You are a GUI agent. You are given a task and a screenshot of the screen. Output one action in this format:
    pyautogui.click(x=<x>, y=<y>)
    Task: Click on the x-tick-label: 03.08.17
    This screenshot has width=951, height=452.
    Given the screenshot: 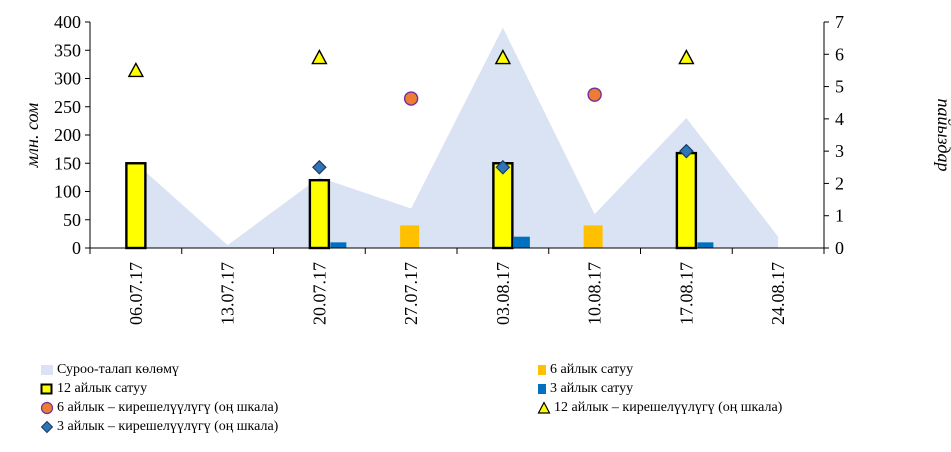 What is the action you would take?
    pyautogui.click(x=503, y=293)
    